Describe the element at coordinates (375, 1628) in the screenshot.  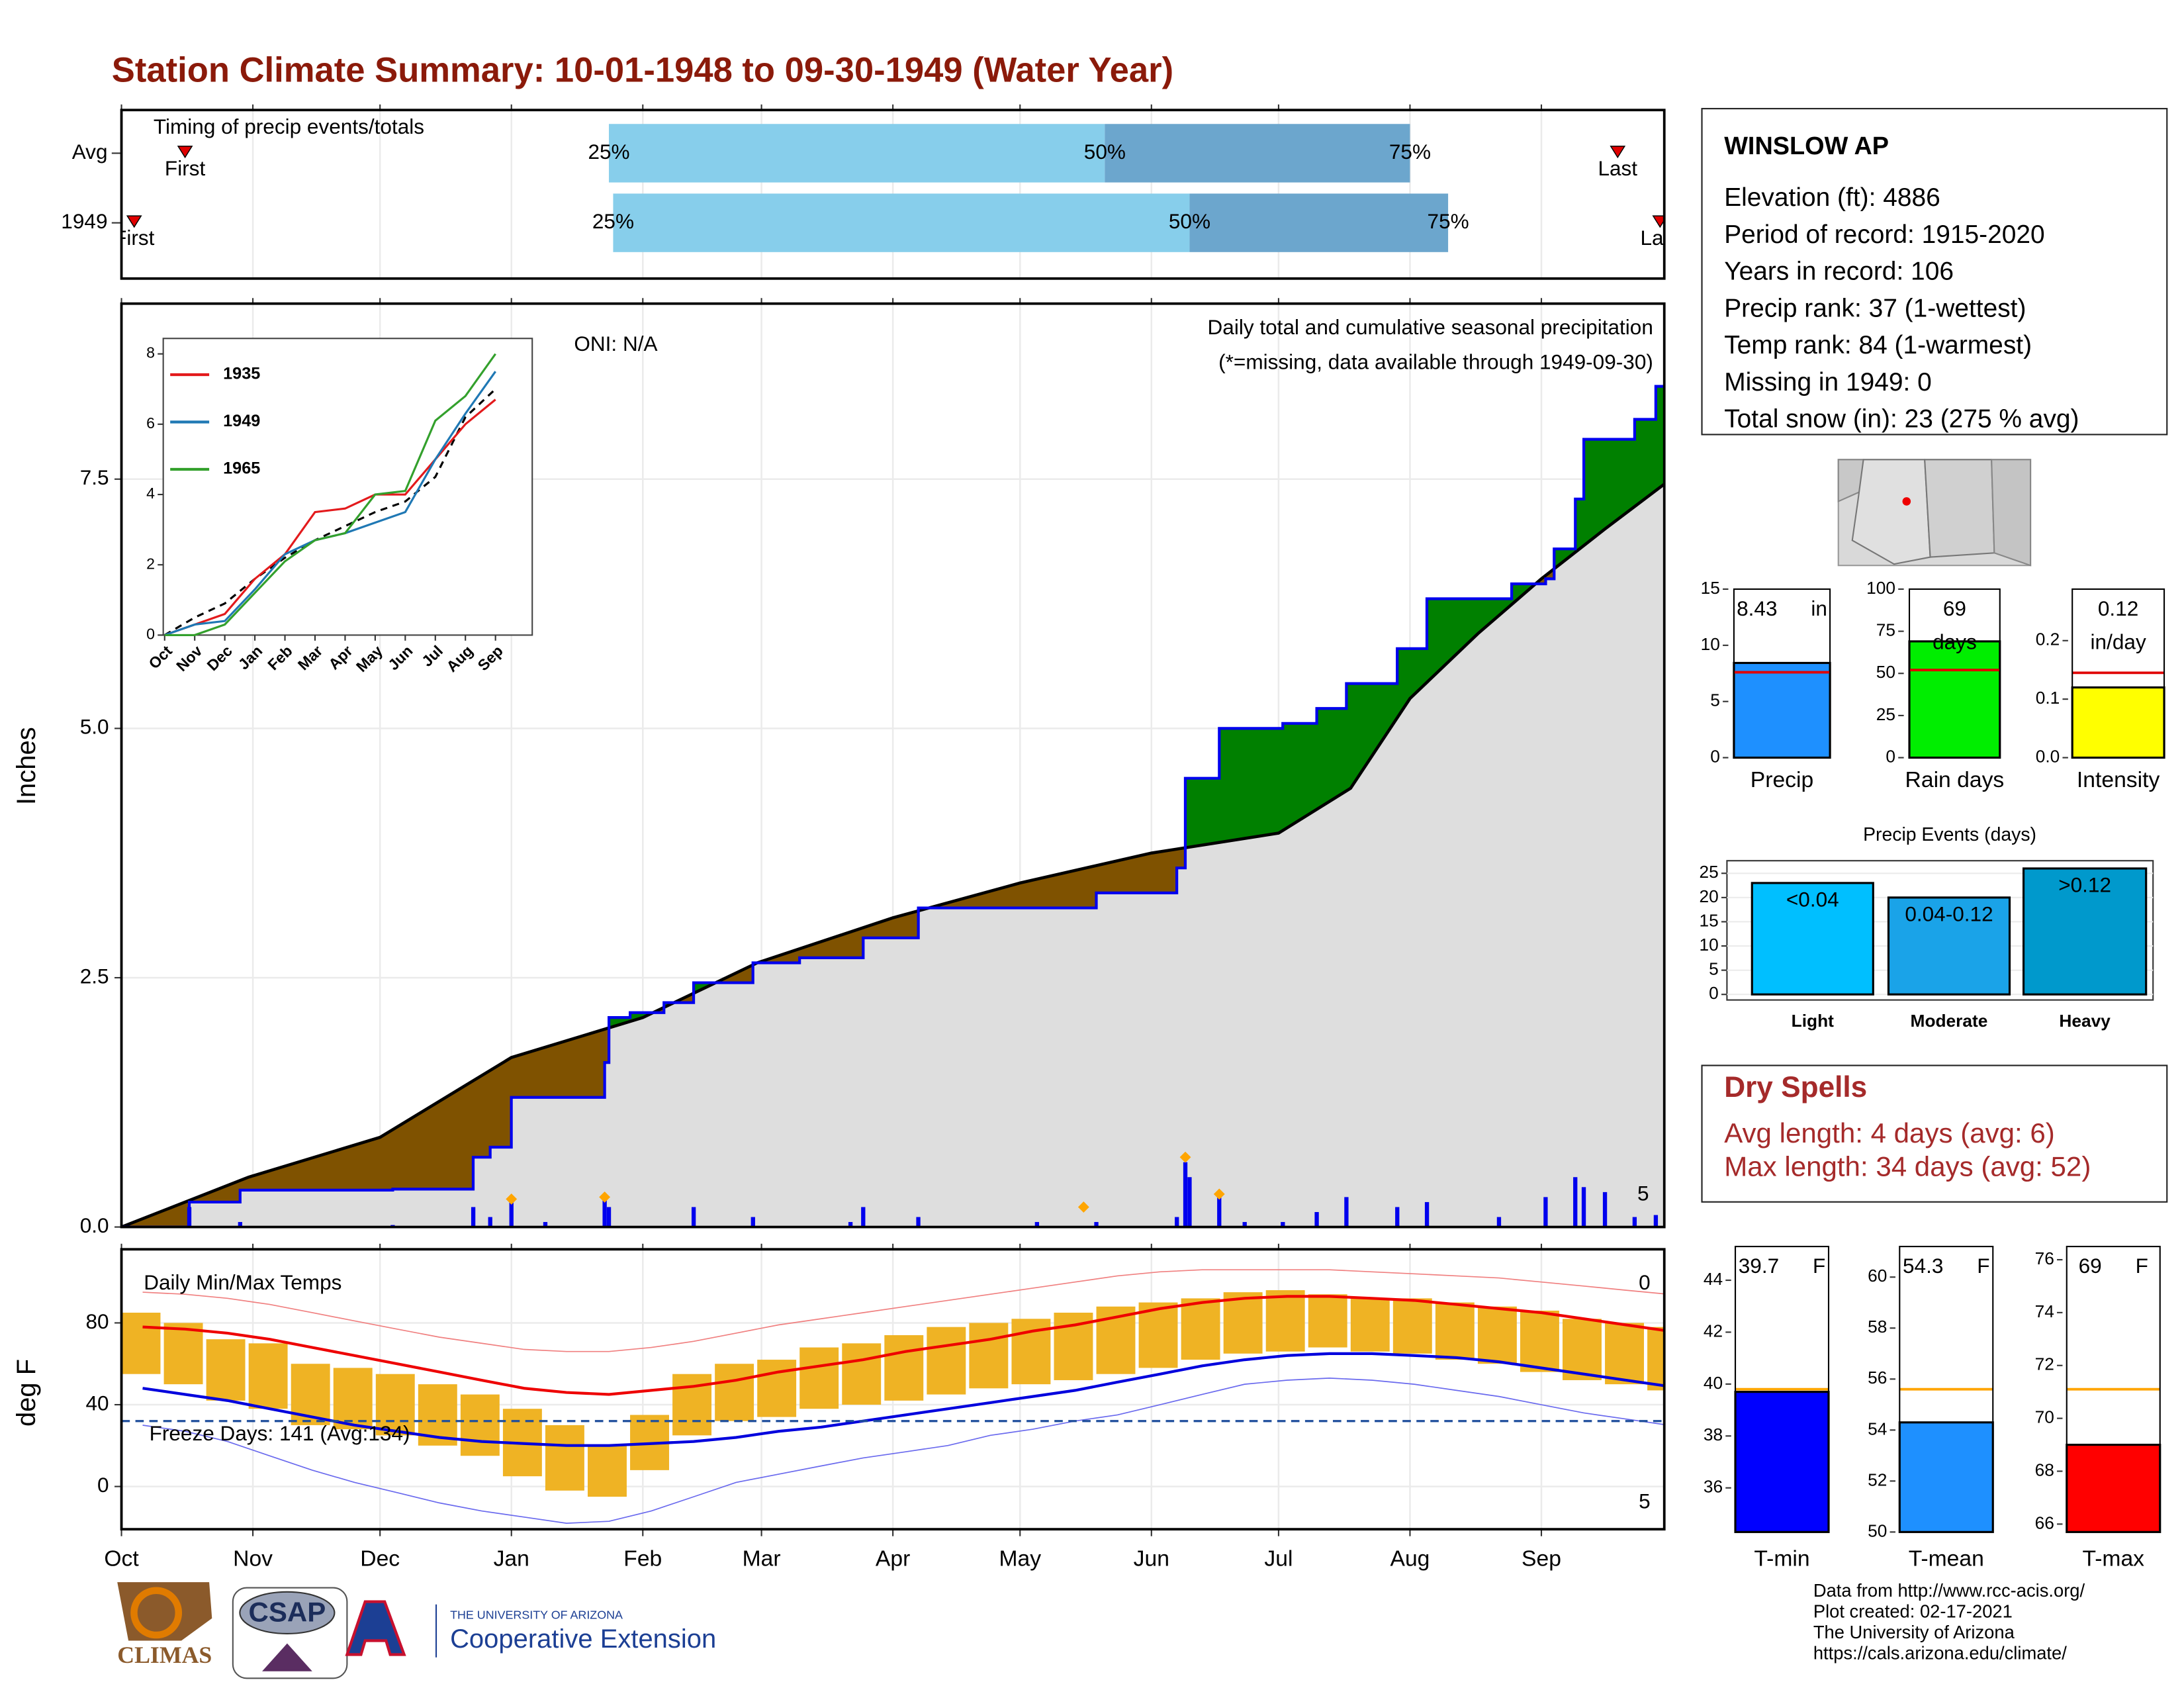
I see `ua-logo` at that location.